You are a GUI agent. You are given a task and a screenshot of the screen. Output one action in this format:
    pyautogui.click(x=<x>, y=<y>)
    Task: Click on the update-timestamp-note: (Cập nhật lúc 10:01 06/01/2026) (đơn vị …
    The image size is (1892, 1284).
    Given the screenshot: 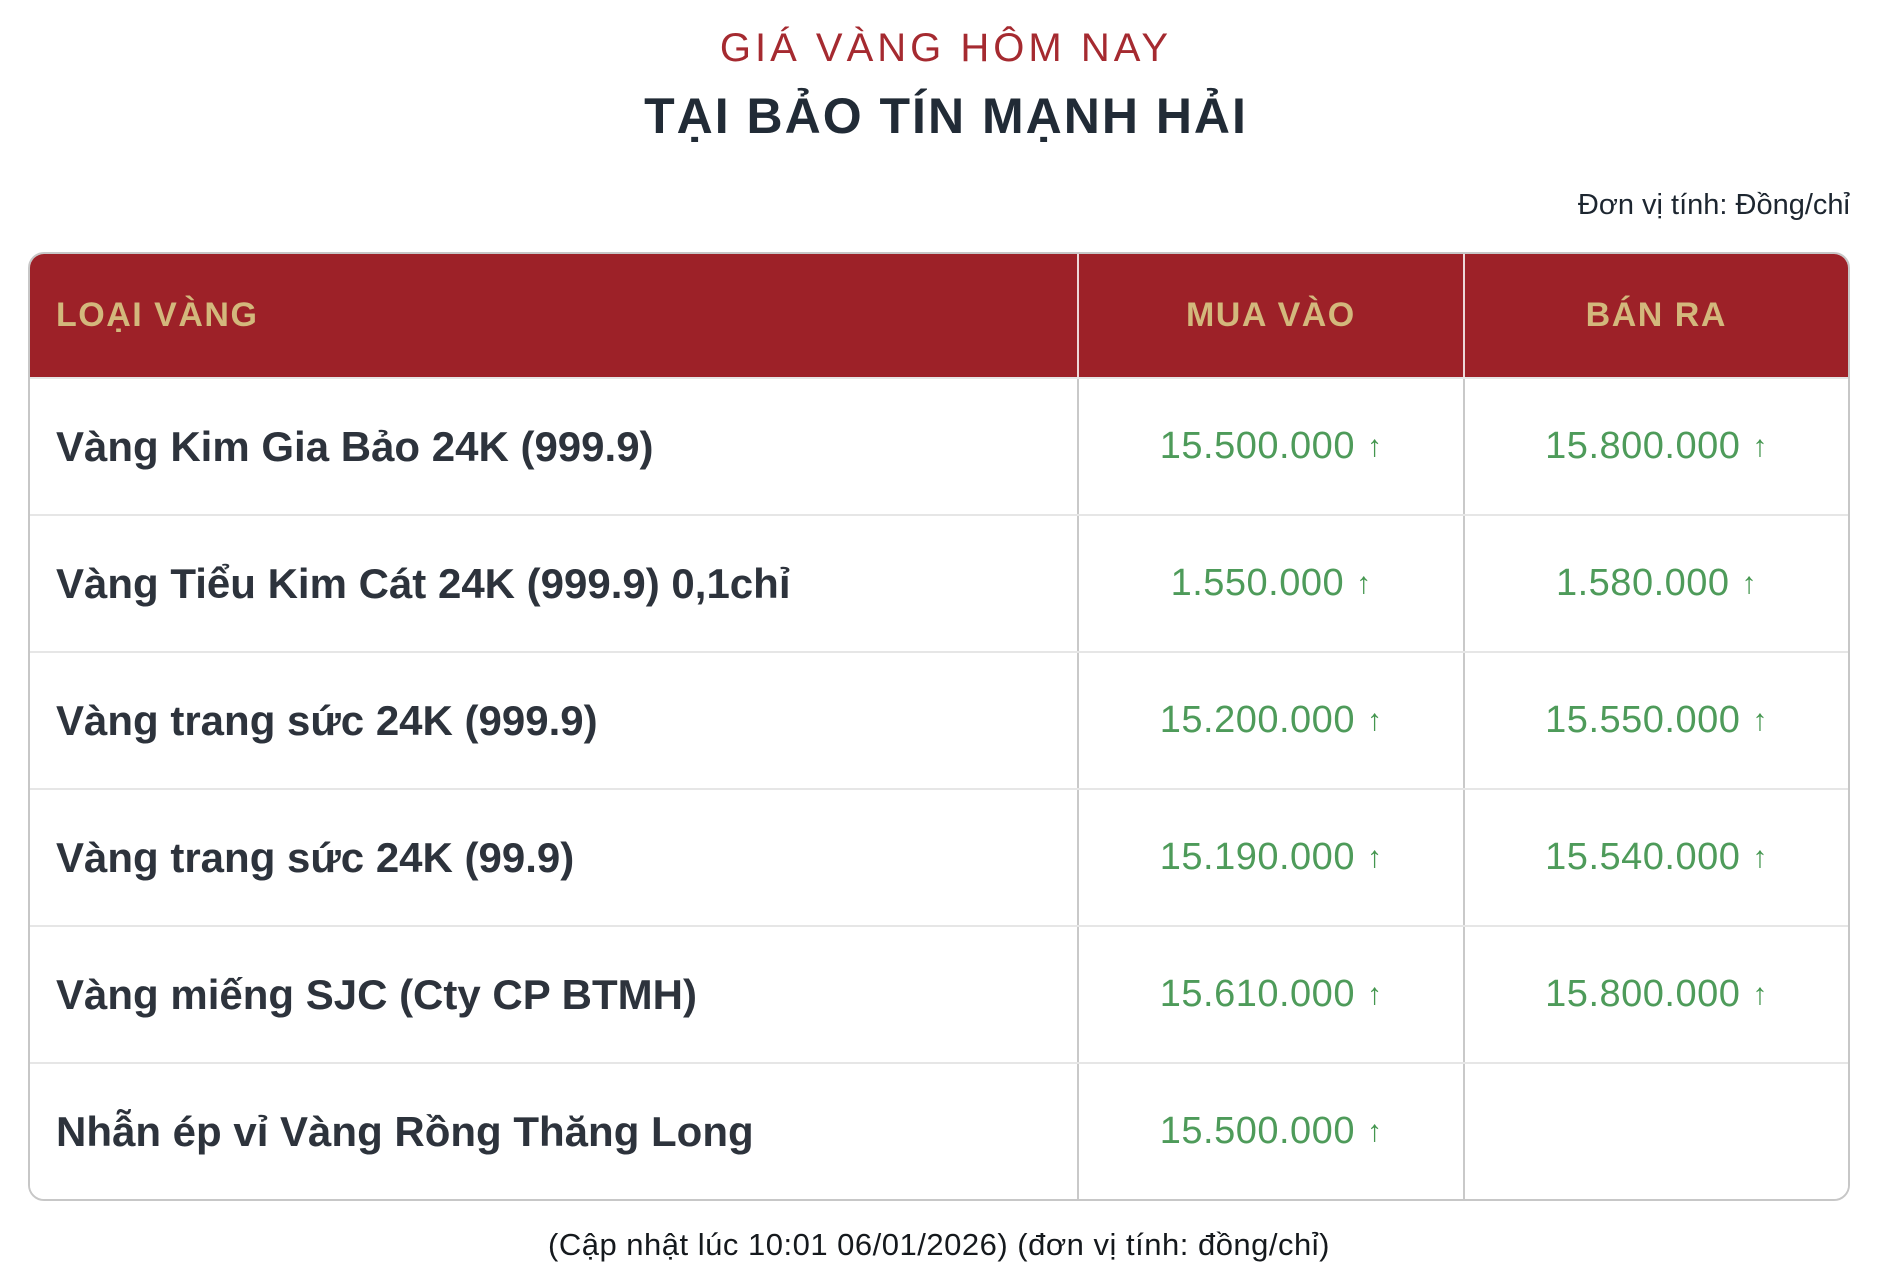 What is the action you would take?
    pyautogui.click(x=939, y=1244)
    